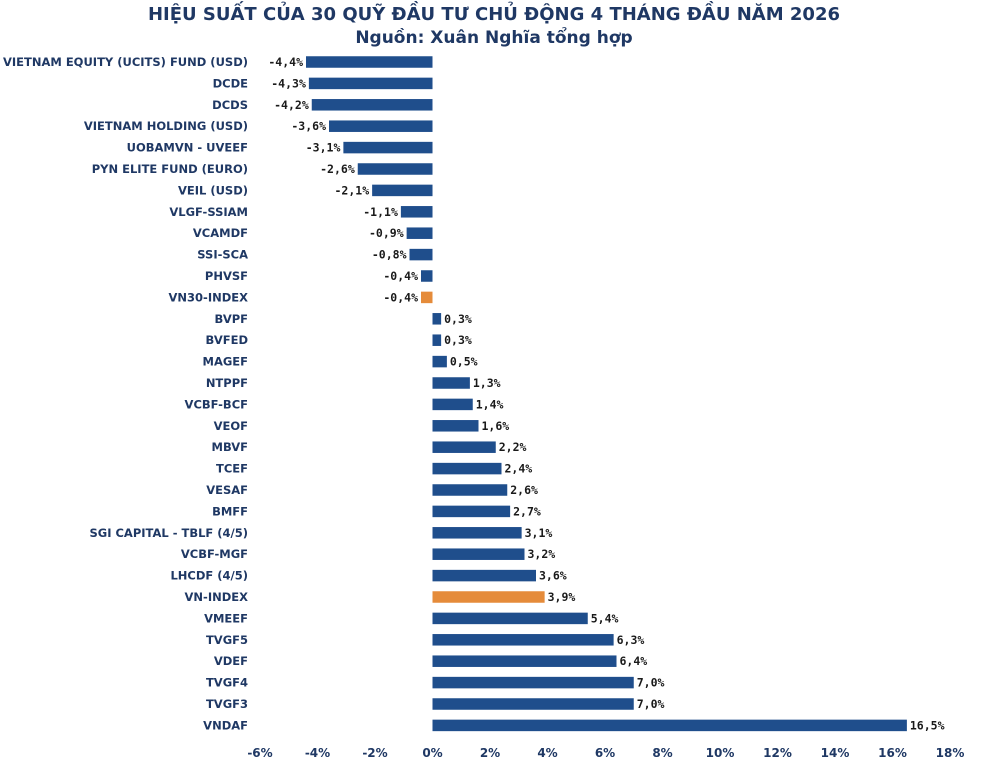 The image size is (988, 768). I want to click on data-label: -4,3%, so click(288, 83).